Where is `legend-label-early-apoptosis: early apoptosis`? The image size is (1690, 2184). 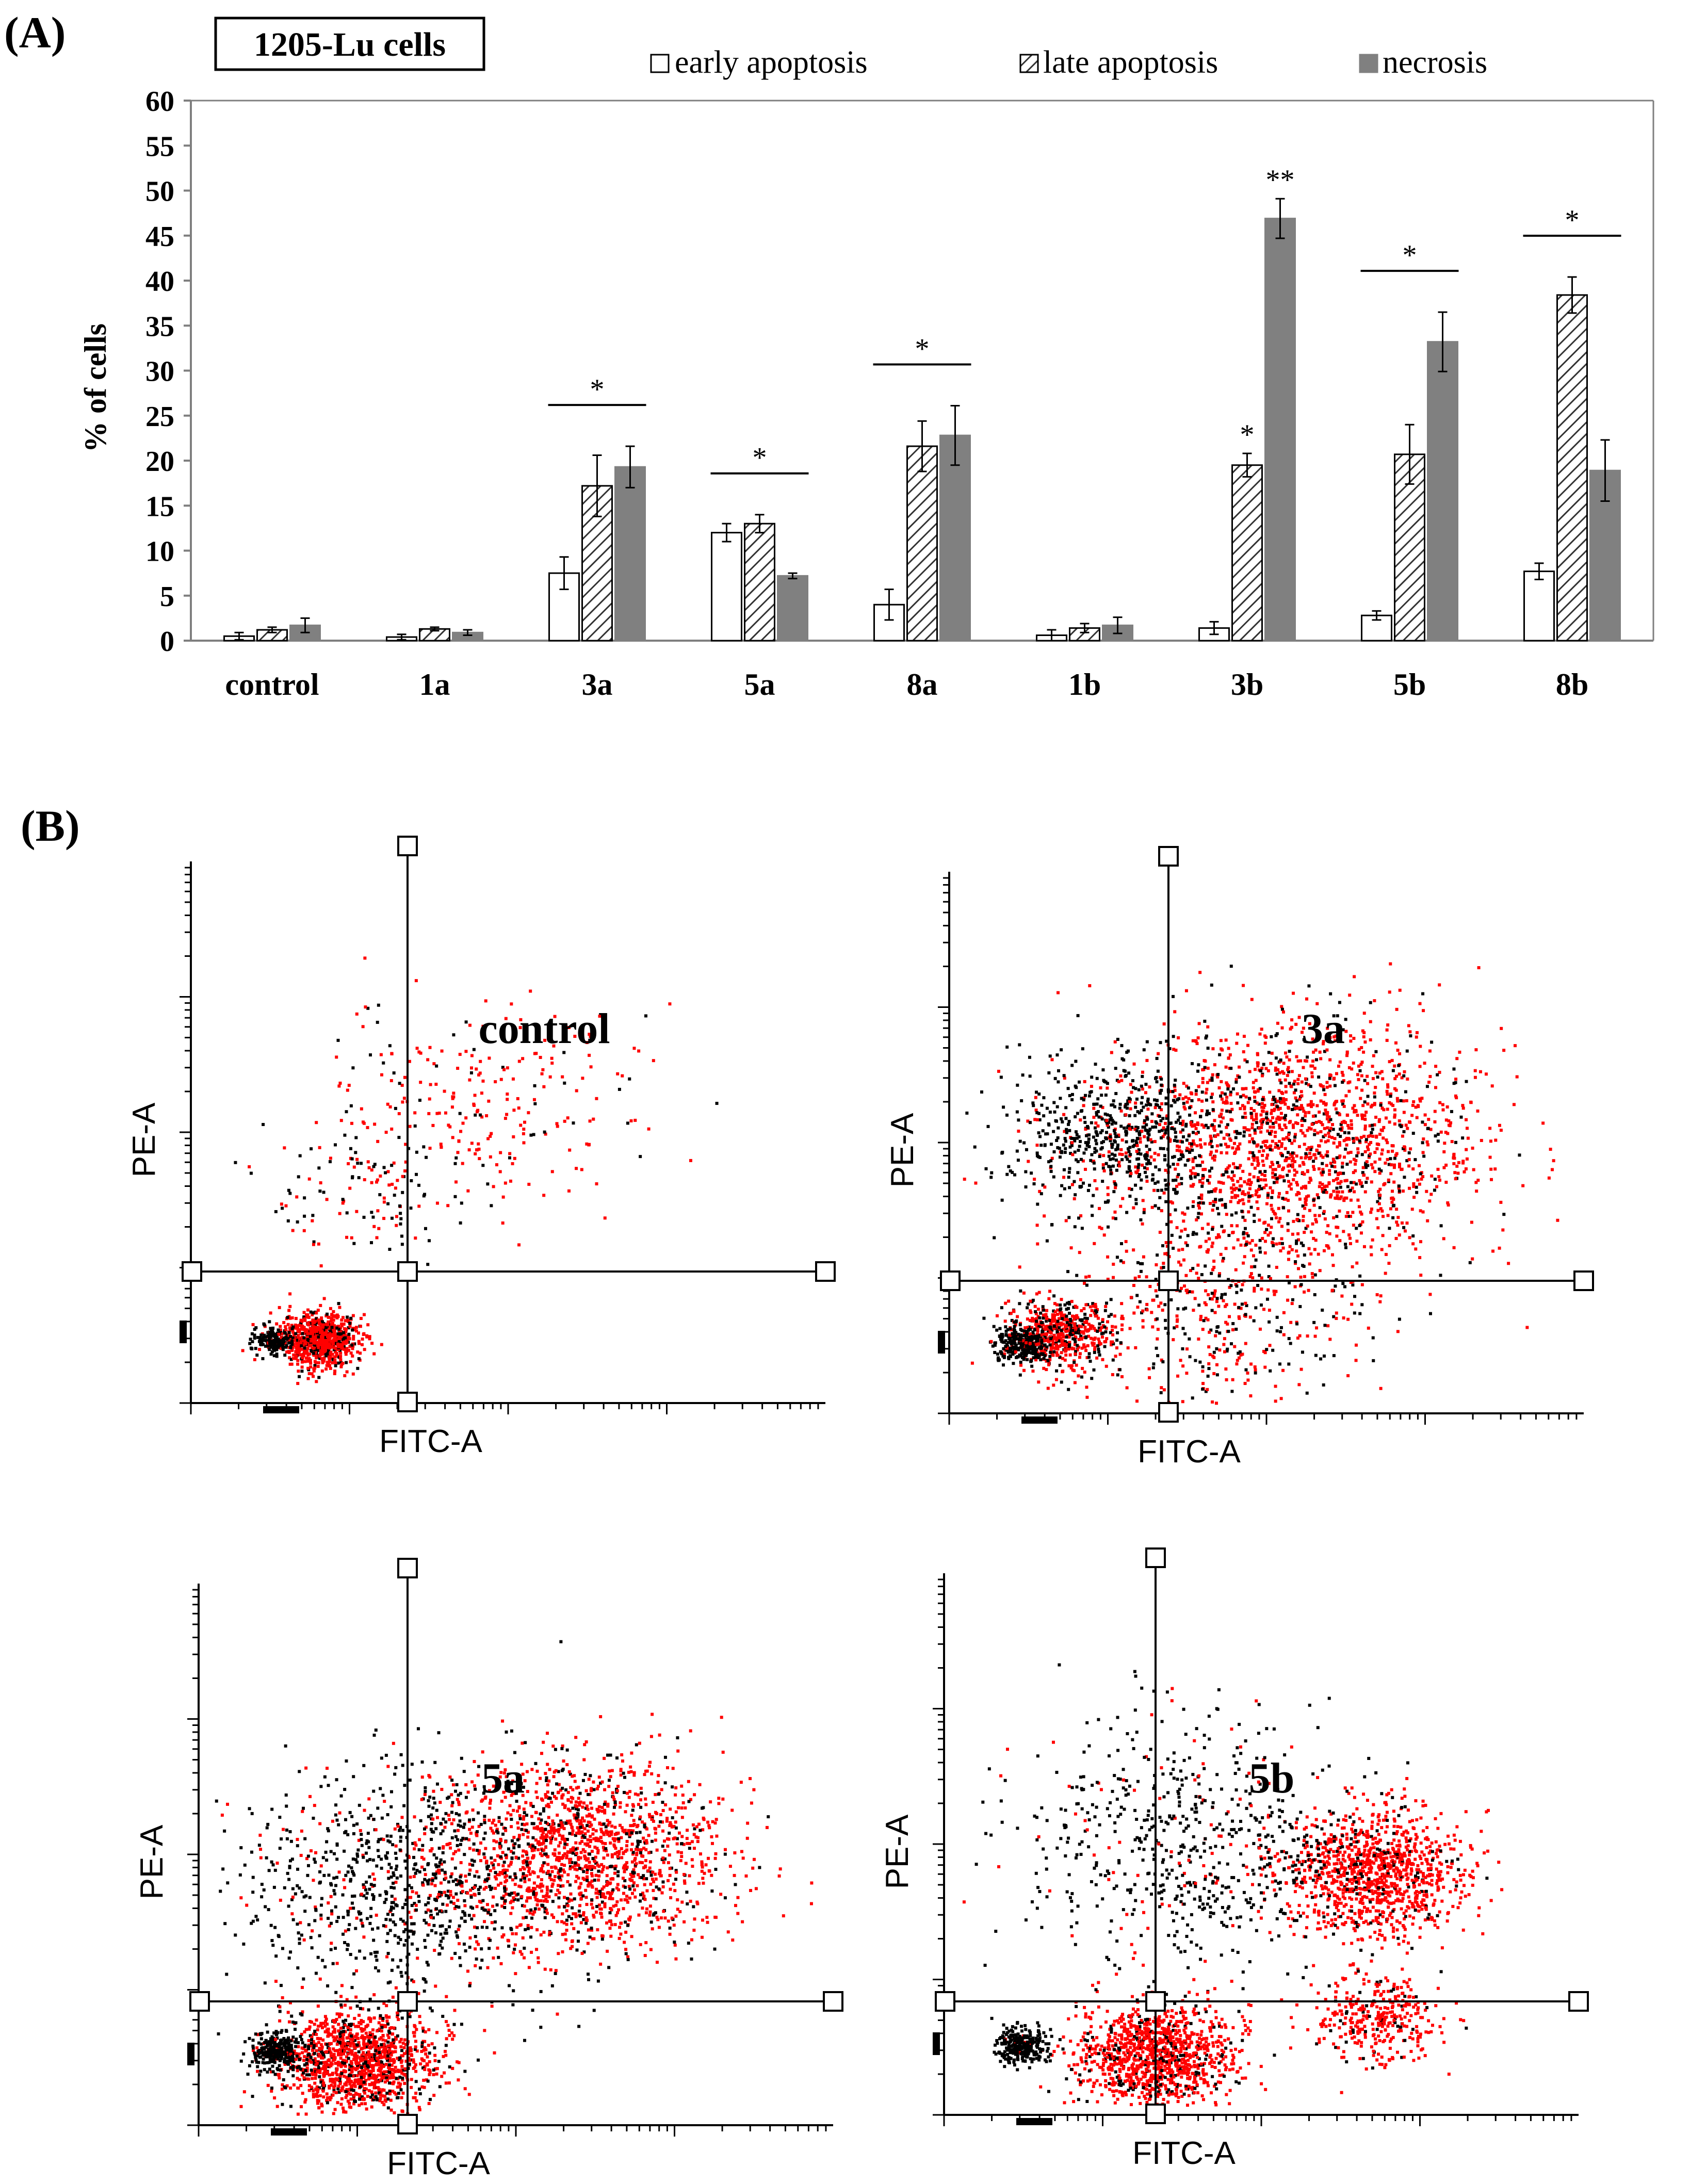 legend-label-early-apoptosis: early apoptosis is located at coordinates (771, 62).